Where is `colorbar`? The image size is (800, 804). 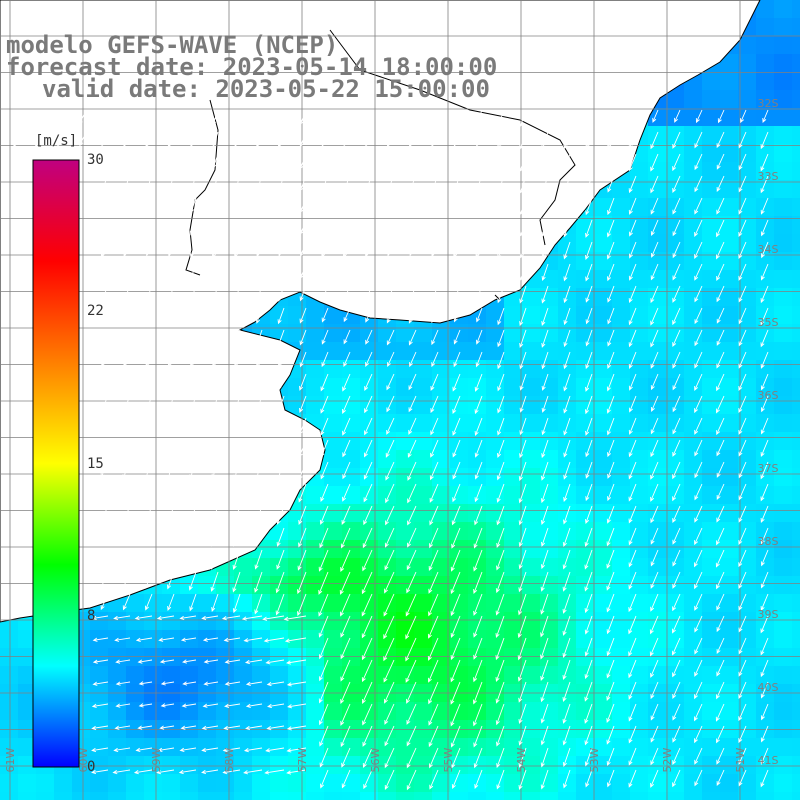
colorbar is located at coordinates (56, 463).